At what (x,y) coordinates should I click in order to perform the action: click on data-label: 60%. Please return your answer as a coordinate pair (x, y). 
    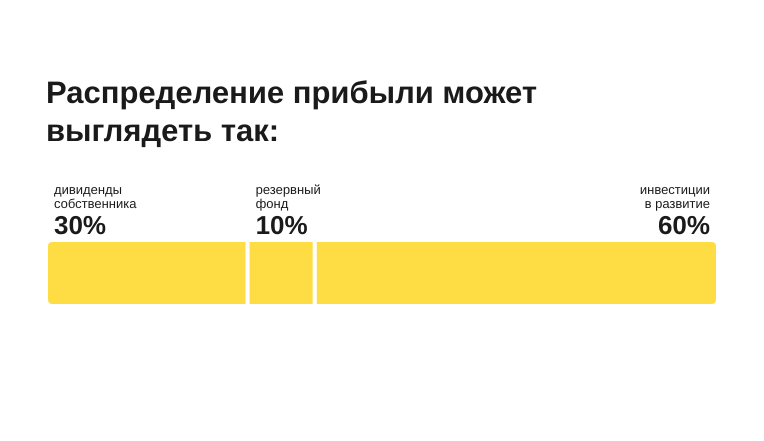
    Looking at the image, I should click on (684, 225).